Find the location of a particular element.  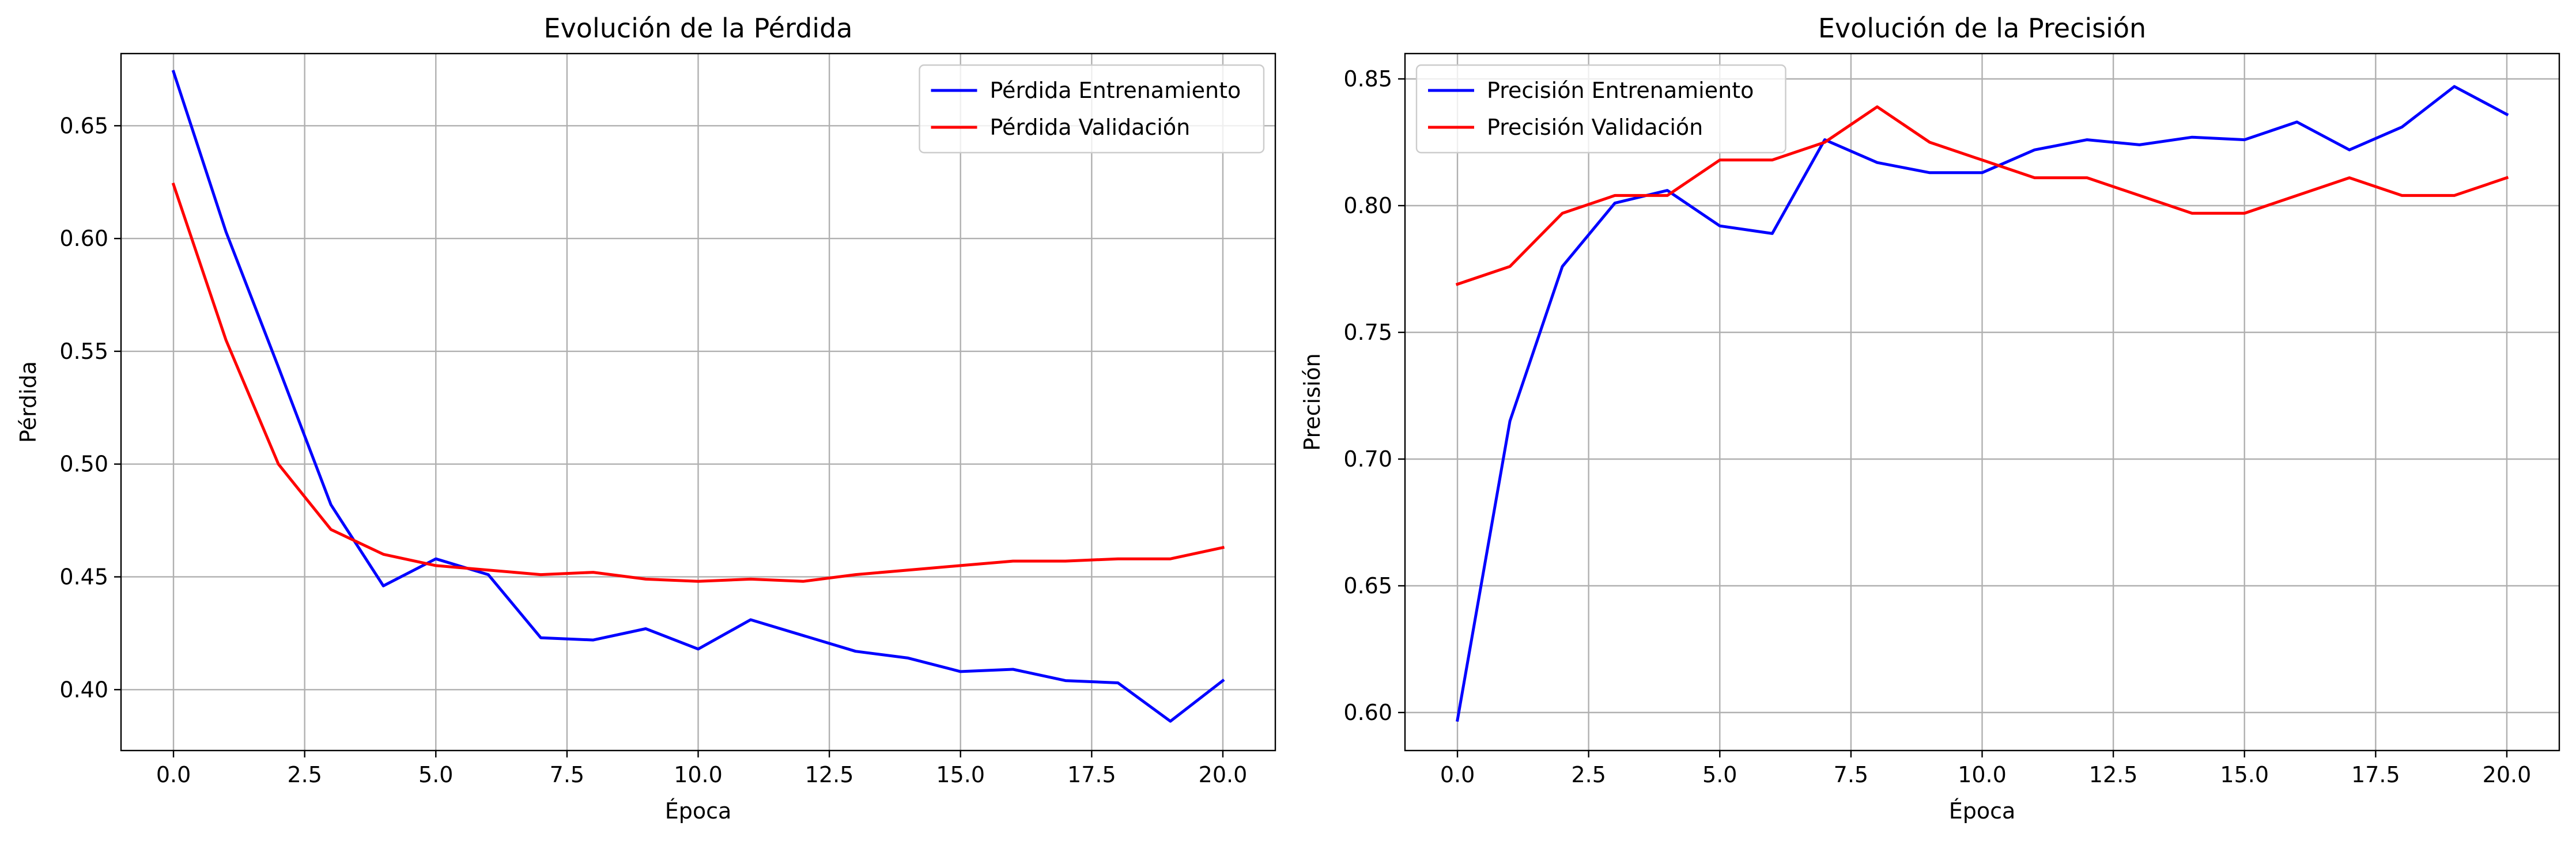

accuracy-y-axis-label: Precisión is located at coordinates (1313, 402).